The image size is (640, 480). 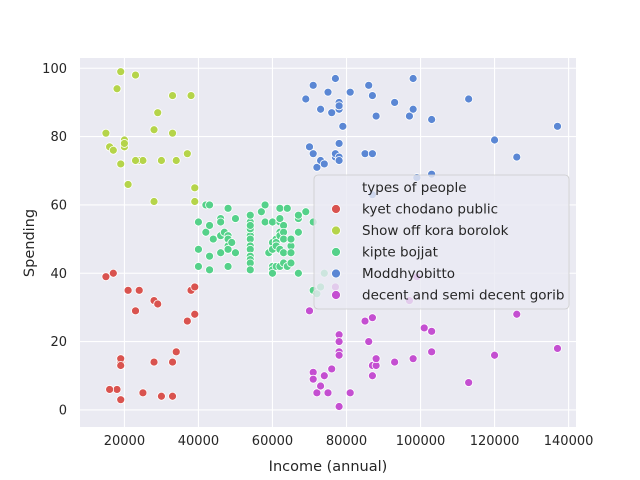 I want to click on legend-label: decent and semi decent gorib, so click(x=463, y=296).